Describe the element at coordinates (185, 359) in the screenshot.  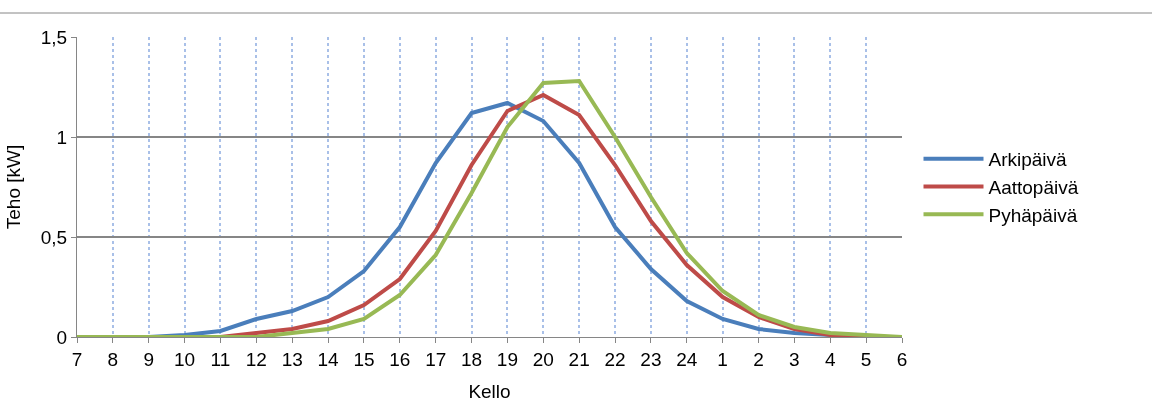
I see `x-tick-label: 10` at that location.